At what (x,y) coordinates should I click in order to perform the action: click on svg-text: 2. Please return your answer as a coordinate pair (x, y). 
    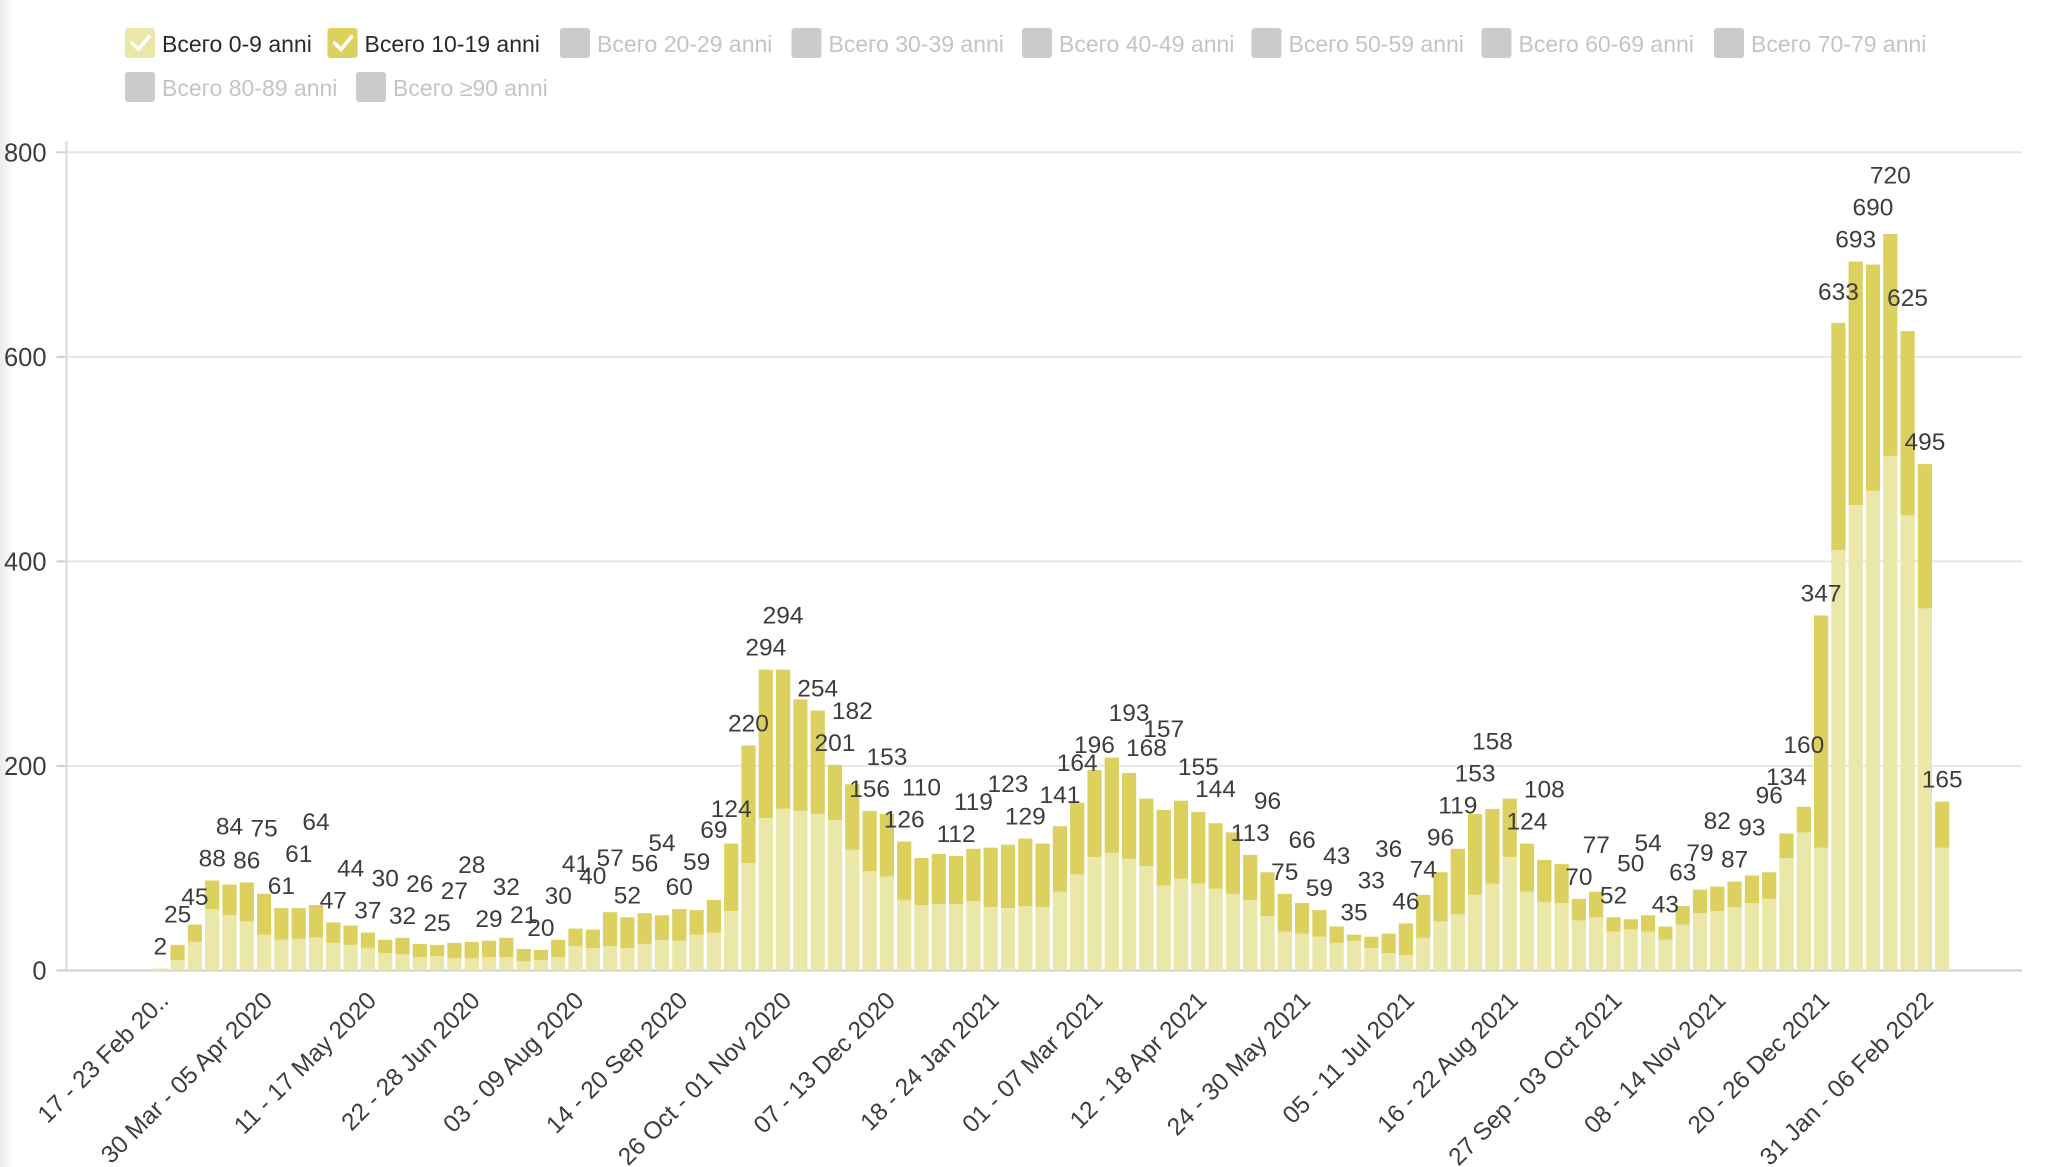
    Looking at the image, I should click on (160, 947).